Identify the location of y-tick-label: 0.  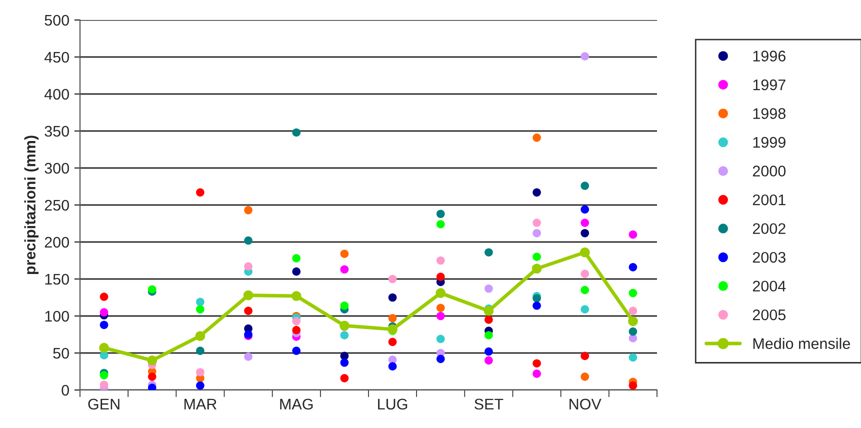
(65, 390).